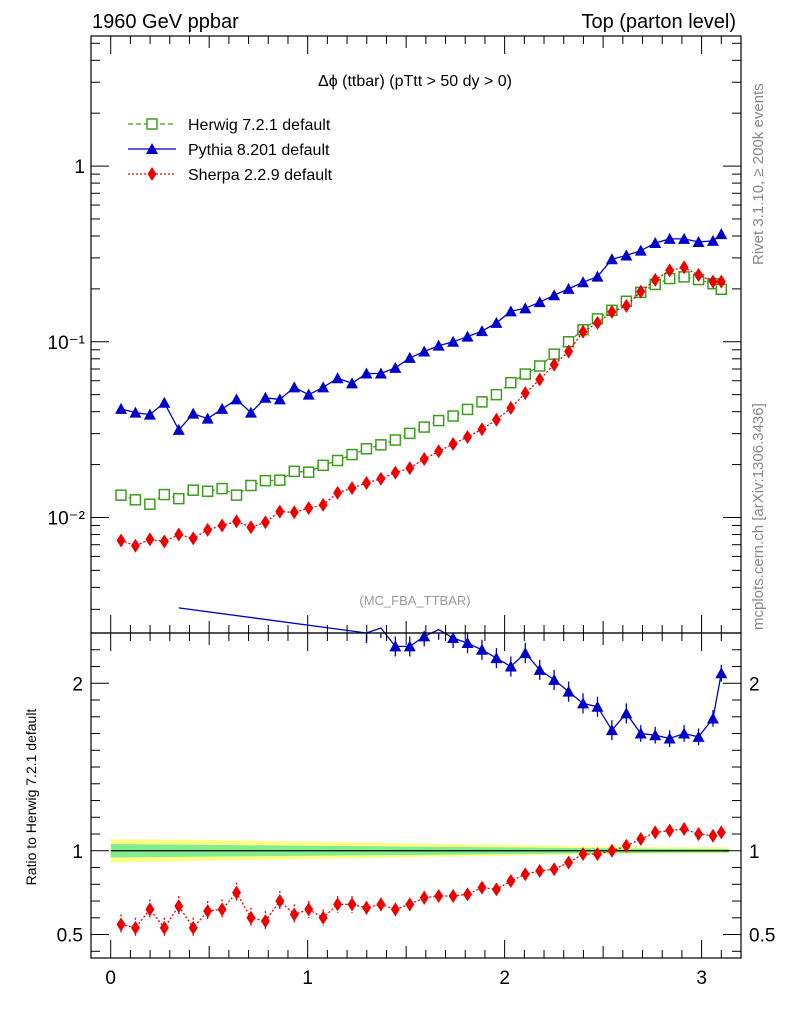  What do you see at coordinates (67, 518) in the screenshot?
I see `y-tick-label: 10⁻²` at bounding box center [67, 518].